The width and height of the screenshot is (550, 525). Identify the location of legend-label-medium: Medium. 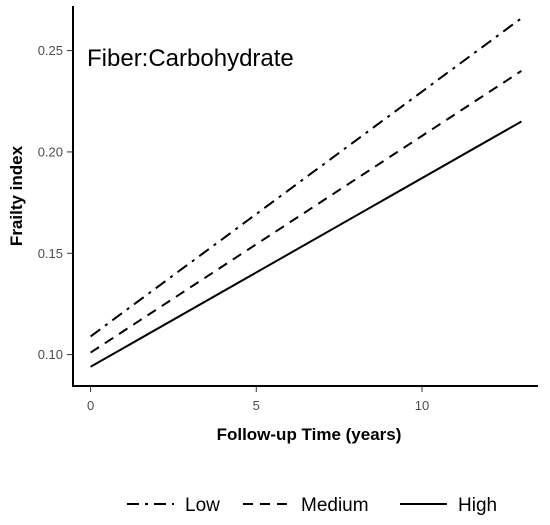
(335, 505).